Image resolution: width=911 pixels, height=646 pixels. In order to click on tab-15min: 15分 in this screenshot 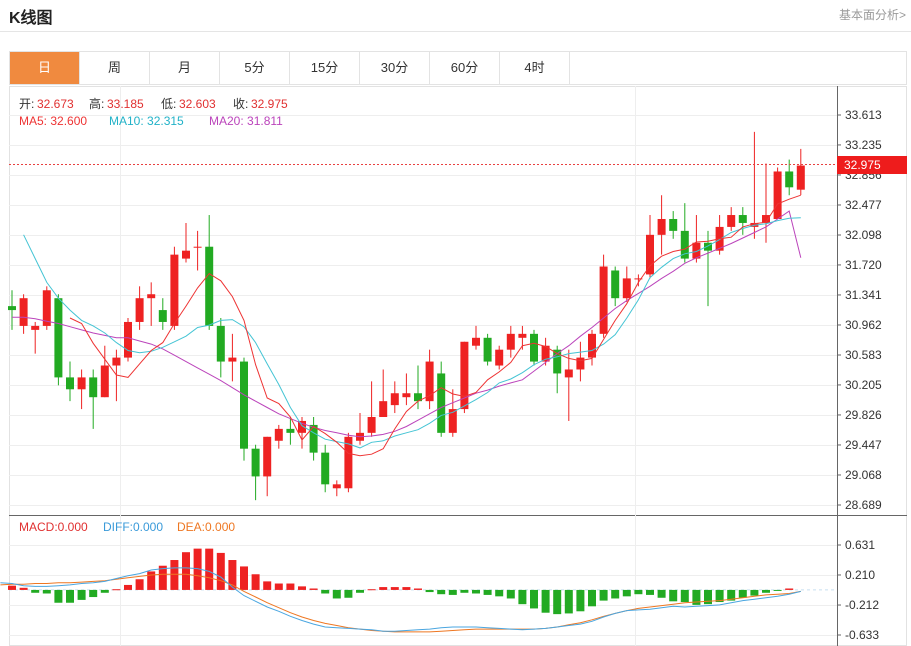, I will do `click(325, 68)`.